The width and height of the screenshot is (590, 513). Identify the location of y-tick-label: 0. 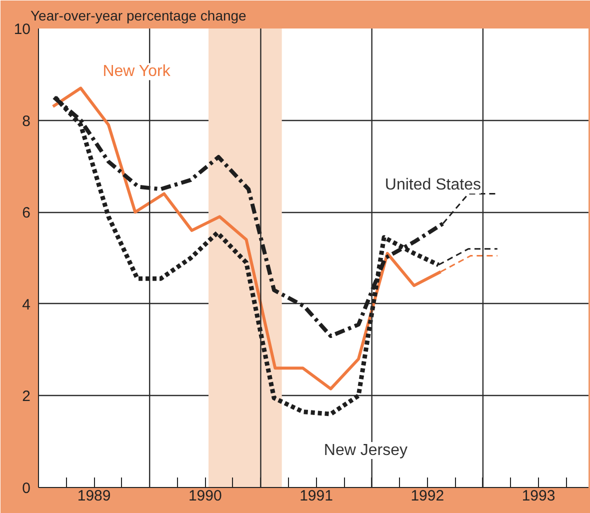
(26, 488).